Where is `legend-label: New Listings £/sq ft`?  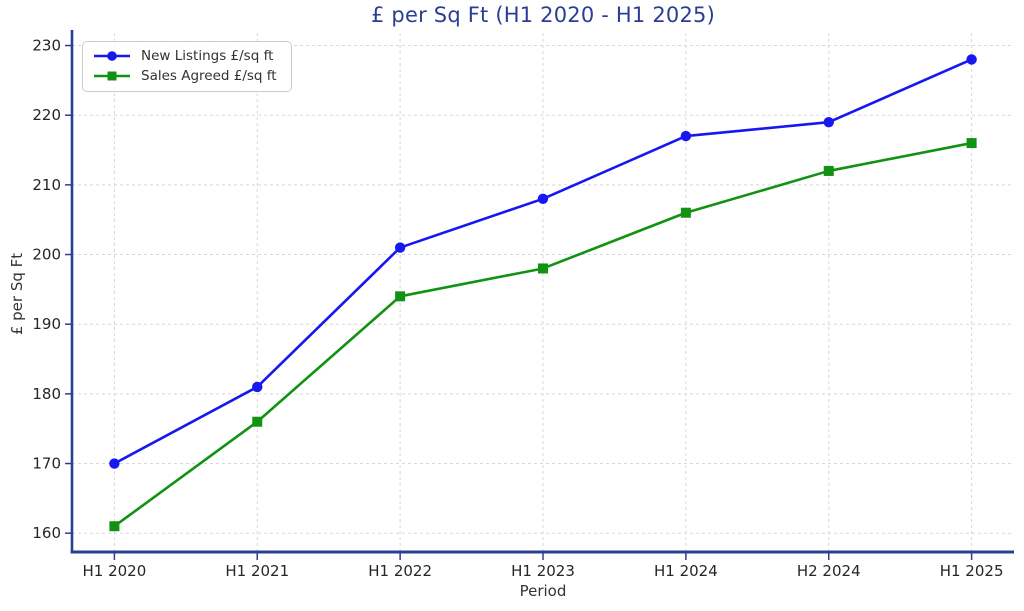
legend-label: New Listings £/sq ft is located at coordinates (207, 56).